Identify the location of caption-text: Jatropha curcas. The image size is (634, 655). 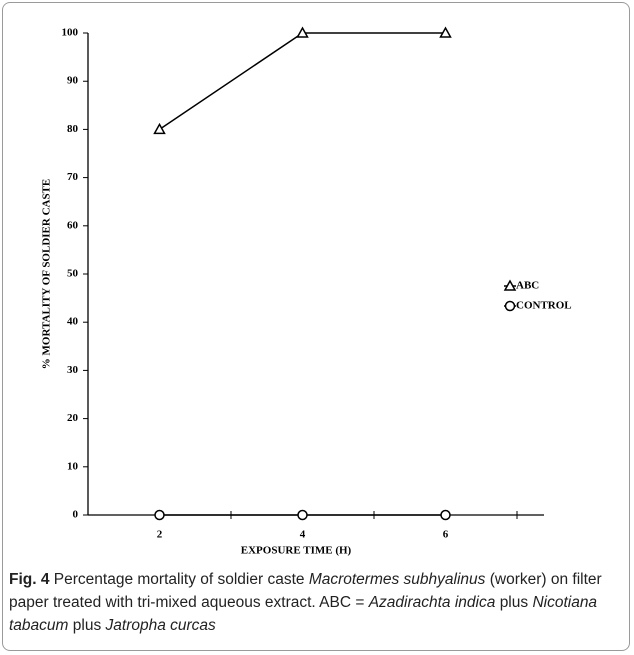
(160, 625).